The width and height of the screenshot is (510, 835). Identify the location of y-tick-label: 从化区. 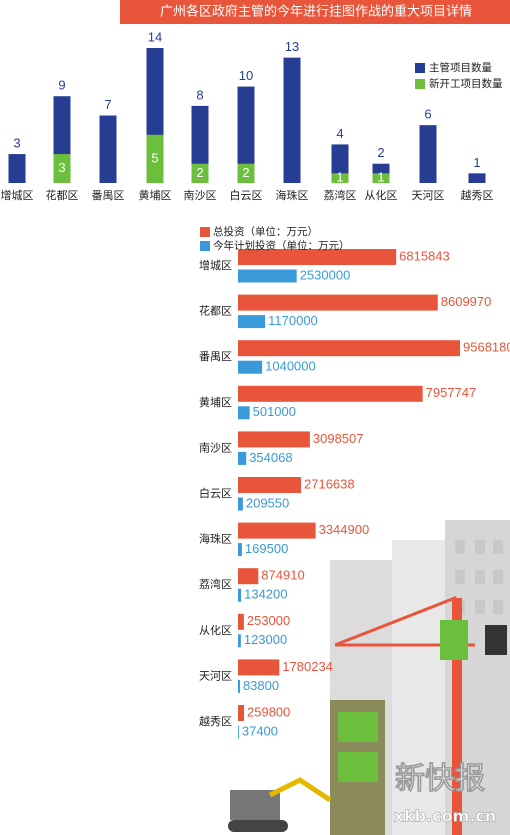
(215, 630).